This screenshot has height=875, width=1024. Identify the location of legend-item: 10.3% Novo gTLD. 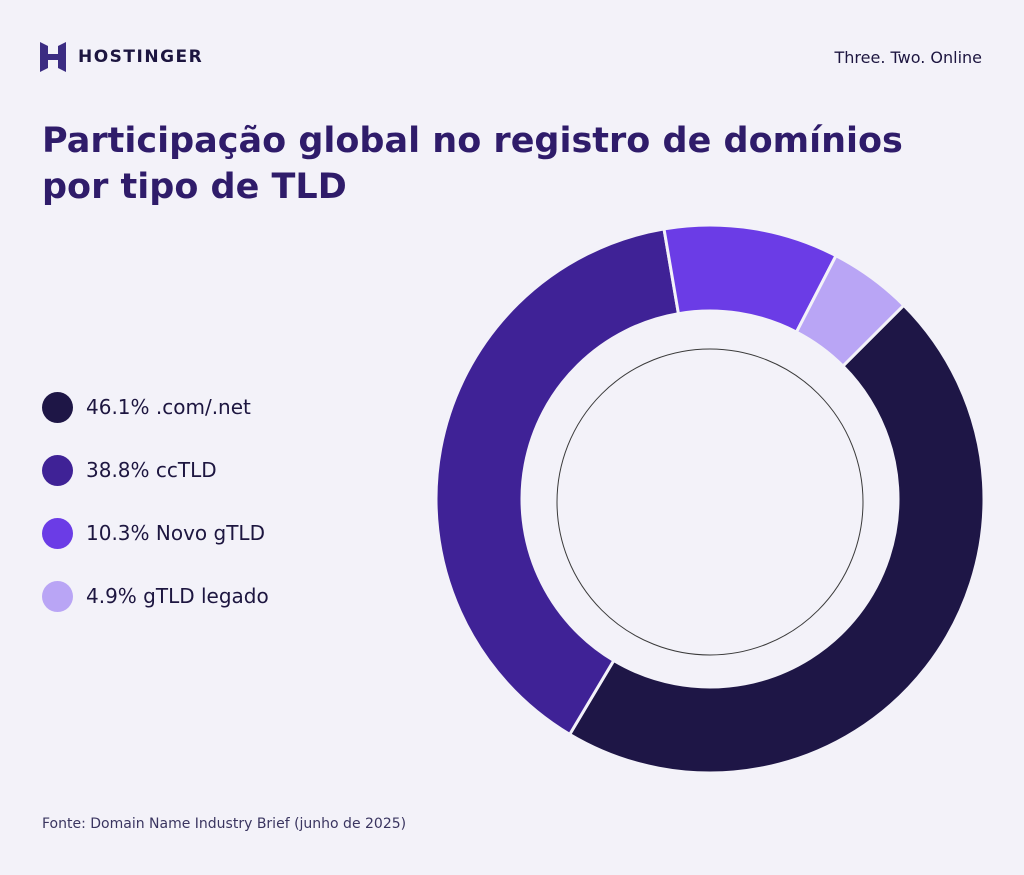
(222, 533).